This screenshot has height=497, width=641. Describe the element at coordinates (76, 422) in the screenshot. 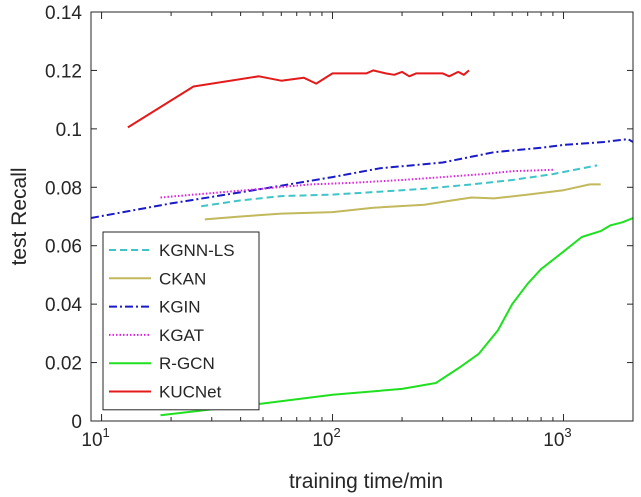

I see `y-tick-label: 0` at that location.